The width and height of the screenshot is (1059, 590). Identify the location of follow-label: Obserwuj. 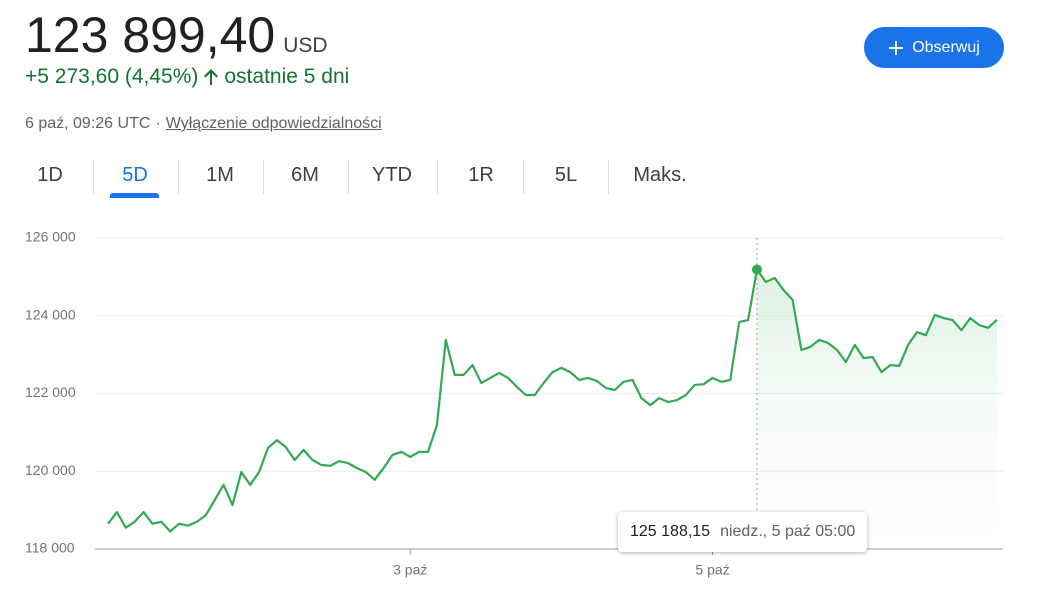
(946, 47).